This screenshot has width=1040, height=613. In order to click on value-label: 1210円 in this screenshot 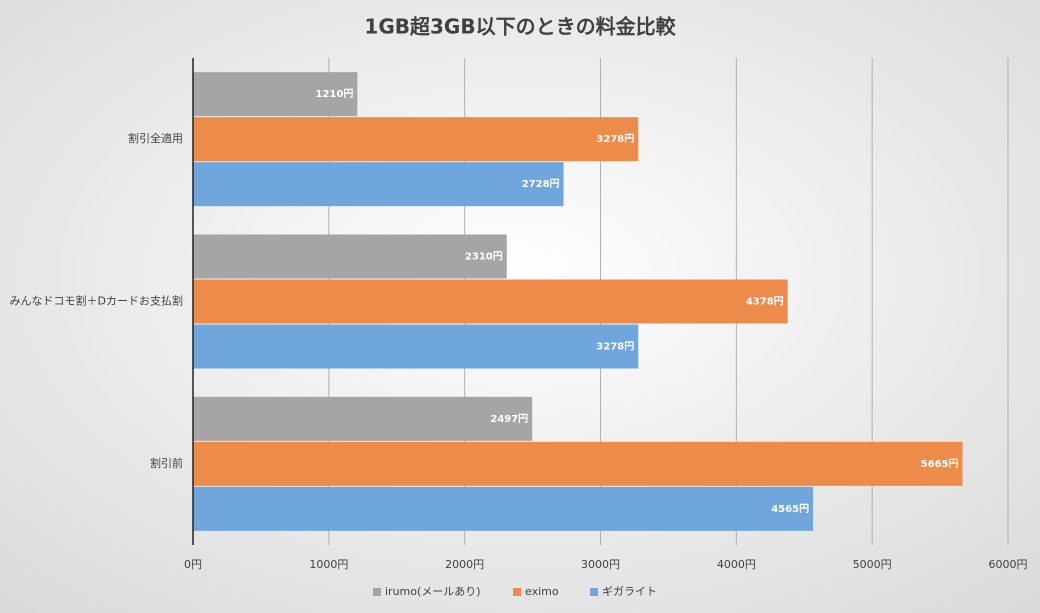, I will do `click(335, 94)`.